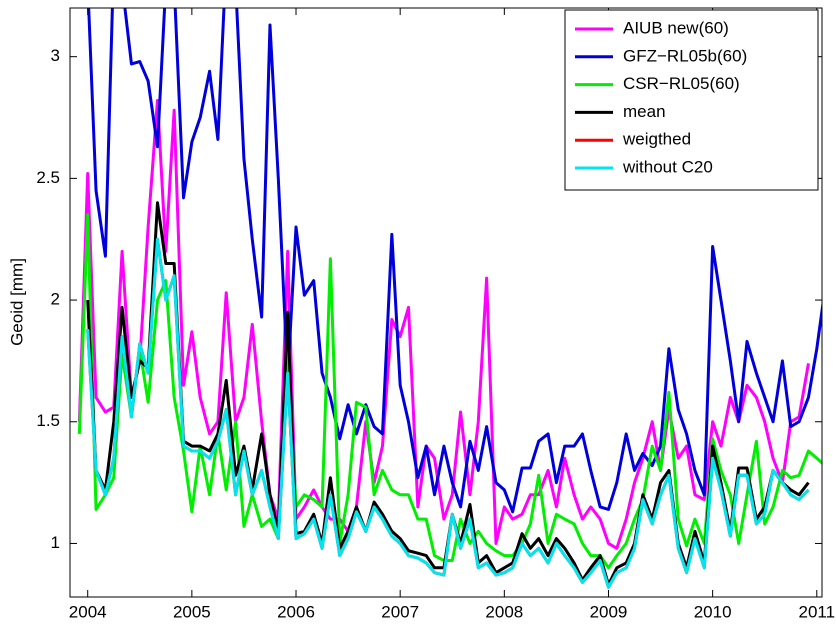 The width and height of the screenshot is (836, 627). Describe the element at coordinates (713, 611) in the screenshot. I see `x-tick-label: 2010` at that location.